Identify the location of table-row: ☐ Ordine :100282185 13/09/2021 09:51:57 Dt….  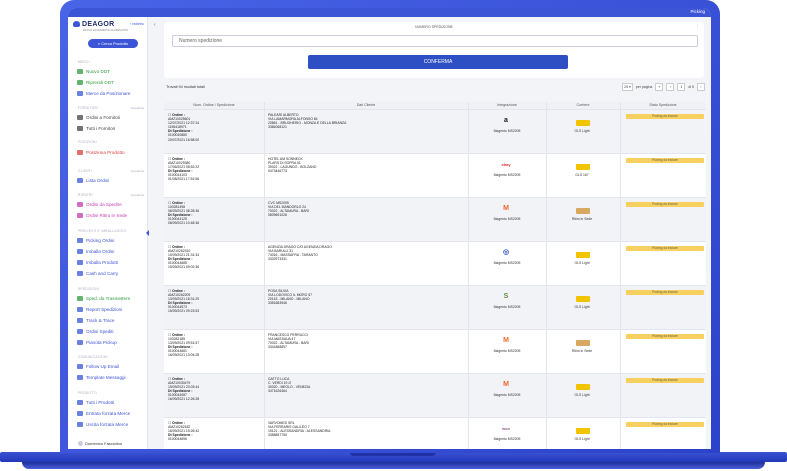
(435, 351).